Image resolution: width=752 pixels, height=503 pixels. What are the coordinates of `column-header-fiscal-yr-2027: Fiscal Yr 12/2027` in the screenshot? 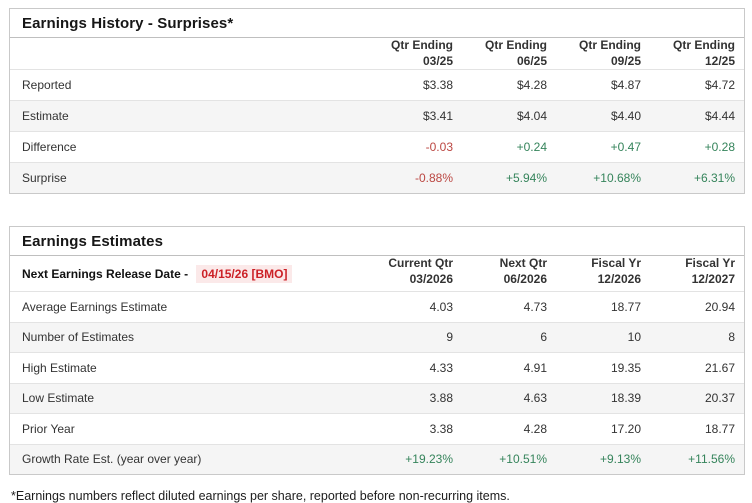 It's located at (697, 273).